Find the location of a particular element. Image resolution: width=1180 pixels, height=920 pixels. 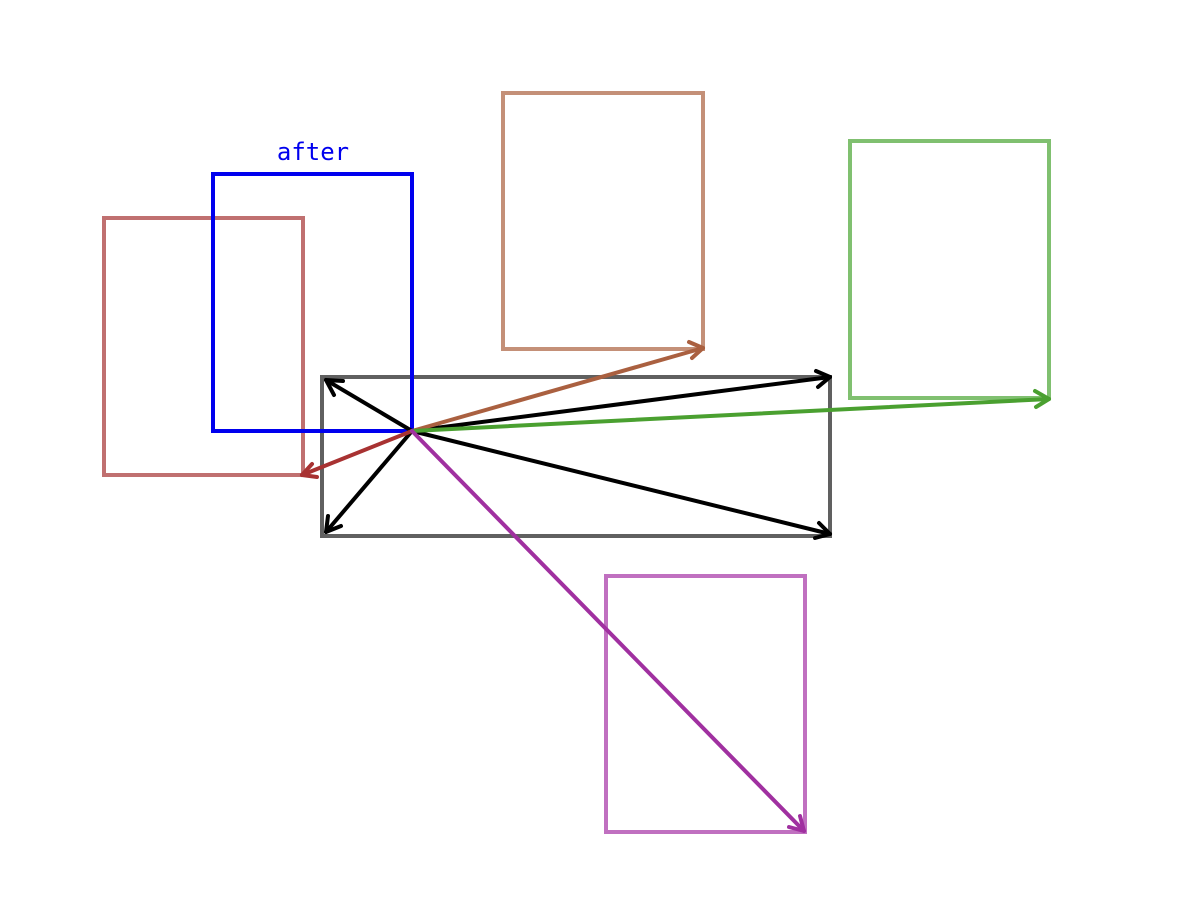

box-red-left is located at coordinates (203, 346).